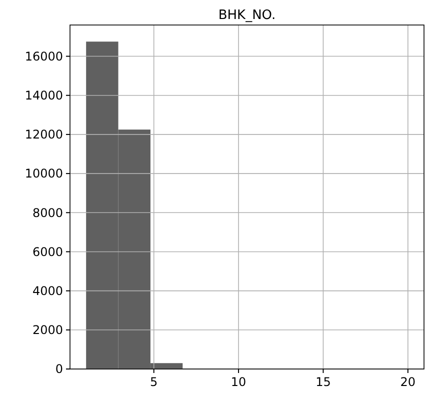  Describe the element at coordinates (43, 173) in the screenshot. I see `y-tick-label: 10000` at that location.